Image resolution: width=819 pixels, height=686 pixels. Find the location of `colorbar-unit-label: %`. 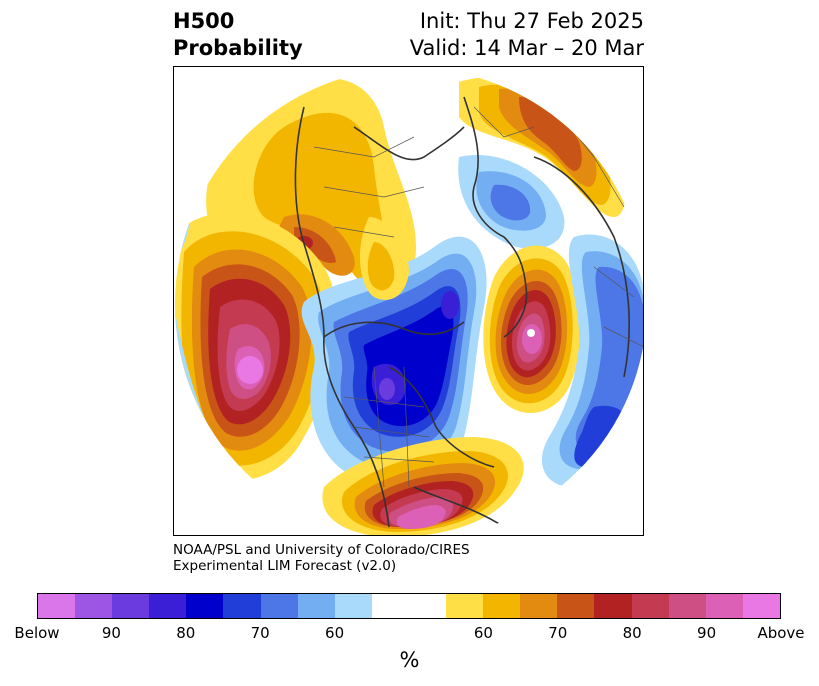

colorbar-unit-label: % is located at coordinates (409, 660).